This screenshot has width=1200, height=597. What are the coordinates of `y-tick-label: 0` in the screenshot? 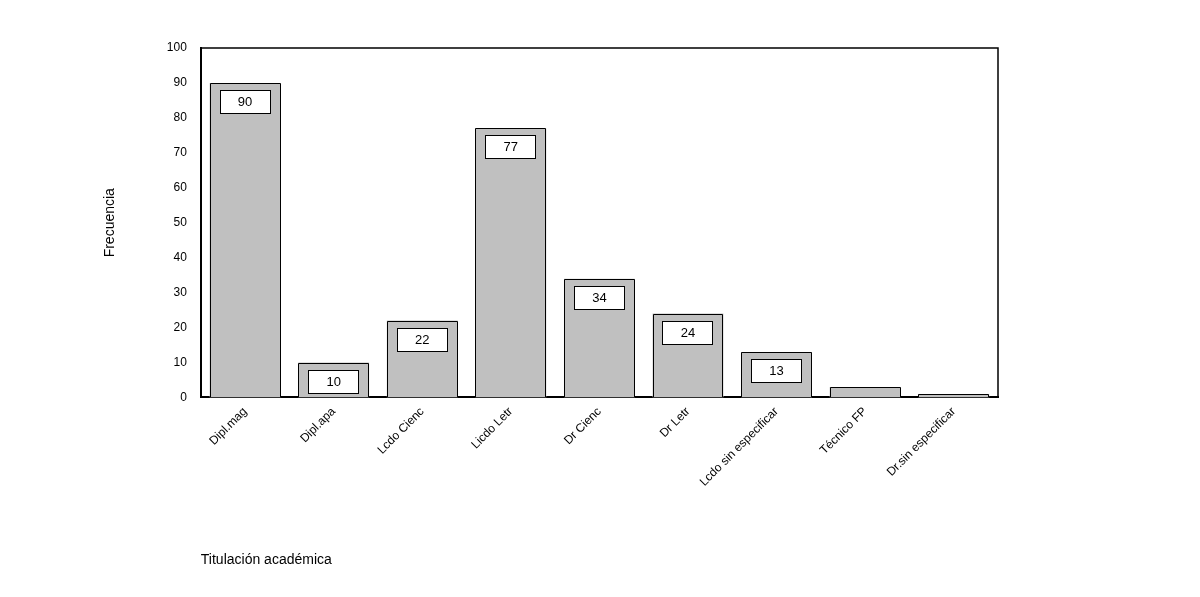 It's located at (184, 396).